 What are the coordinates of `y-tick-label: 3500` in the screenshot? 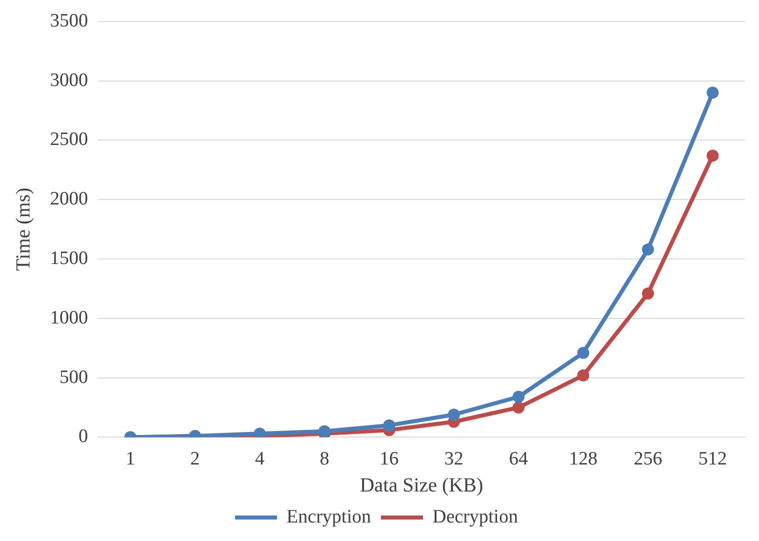 It's located at (69, 21).